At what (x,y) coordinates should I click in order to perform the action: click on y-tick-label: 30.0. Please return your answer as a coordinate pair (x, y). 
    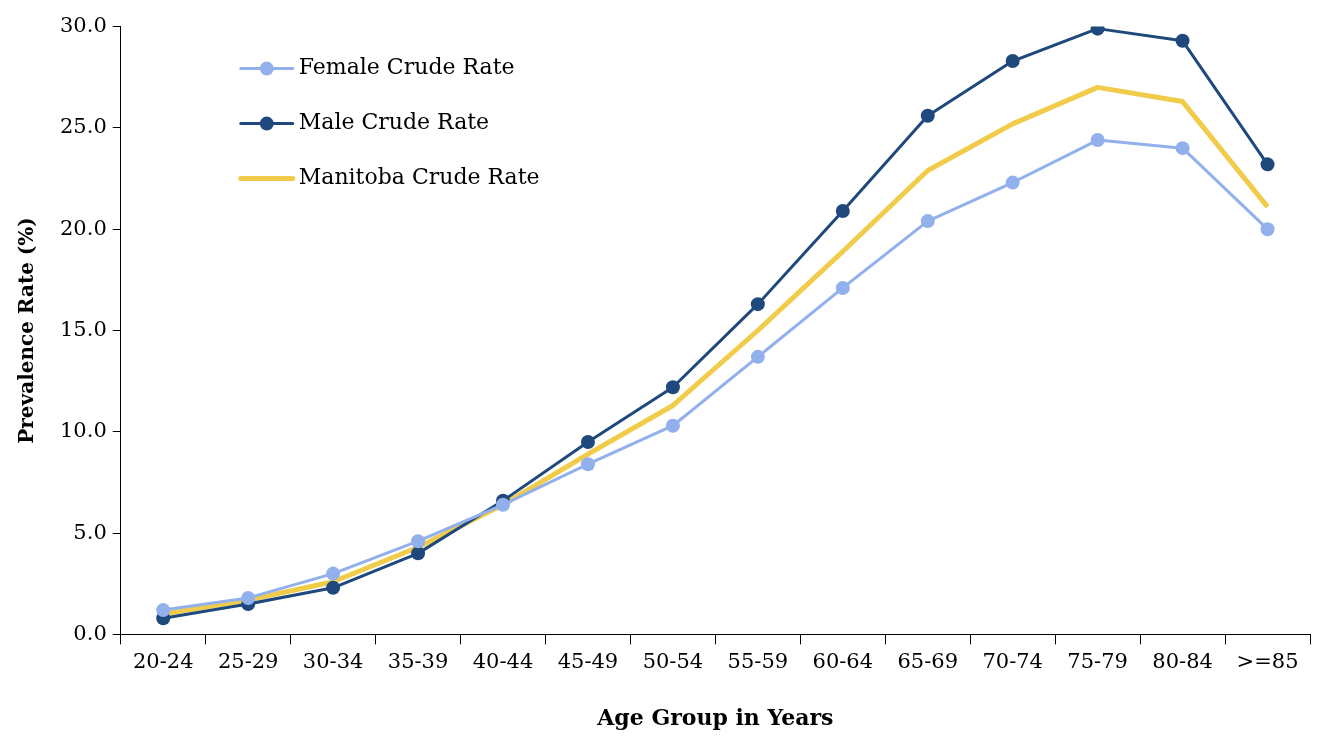
    Looking at the image, I should click on (83, 25).